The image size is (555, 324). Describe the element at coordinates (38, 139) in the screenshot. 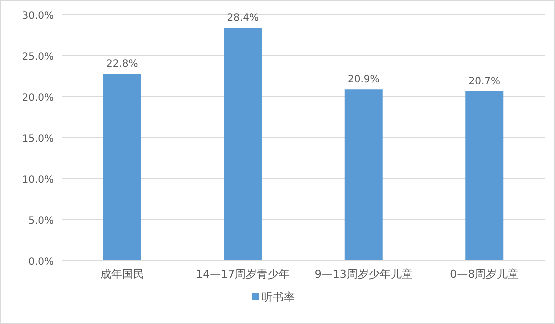

I see `y-tick-label: 15.0%` at that location.